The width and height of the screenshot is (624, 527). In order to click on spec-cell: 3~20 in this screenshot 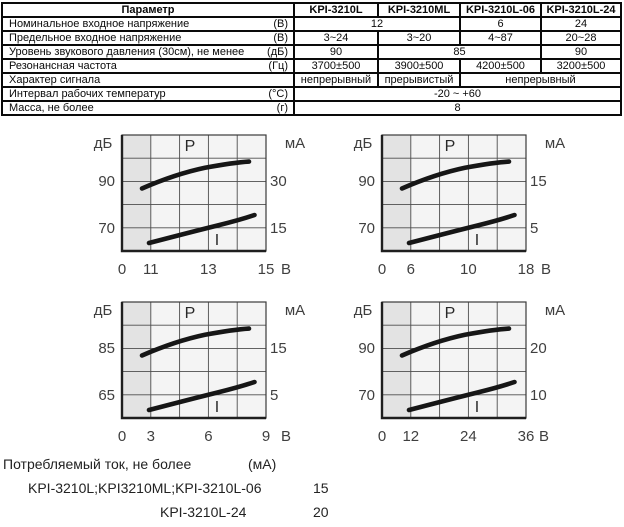, I will do `click(419, 38)`.